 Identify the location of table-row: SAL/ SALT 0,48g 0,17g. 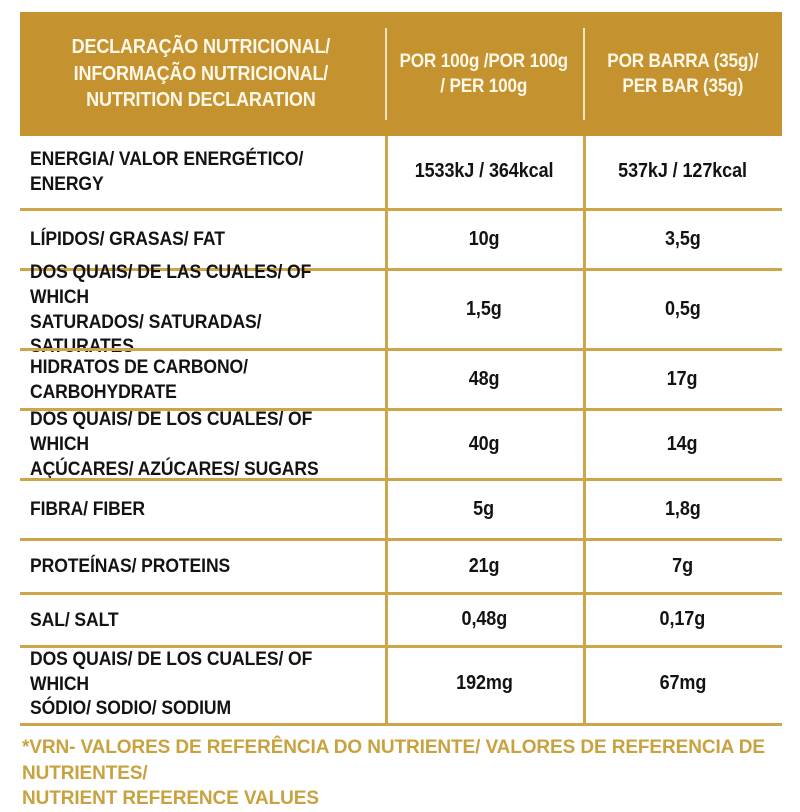
(401, 618).